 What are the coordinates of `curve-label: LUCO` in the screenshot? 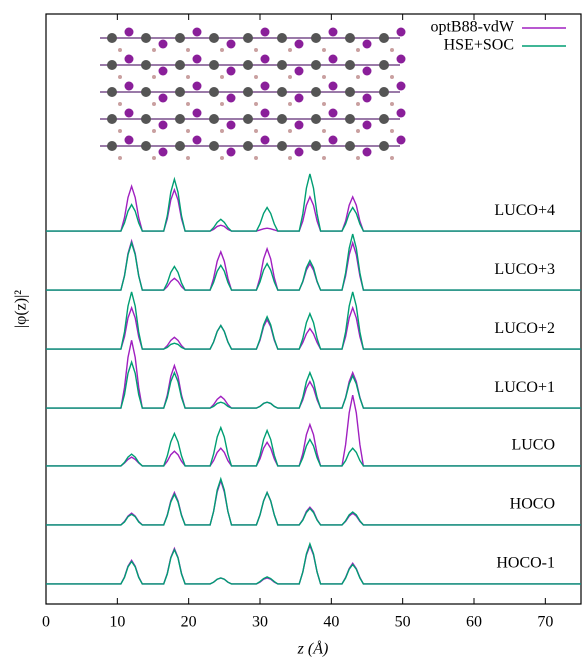 It's located at (533, 445).